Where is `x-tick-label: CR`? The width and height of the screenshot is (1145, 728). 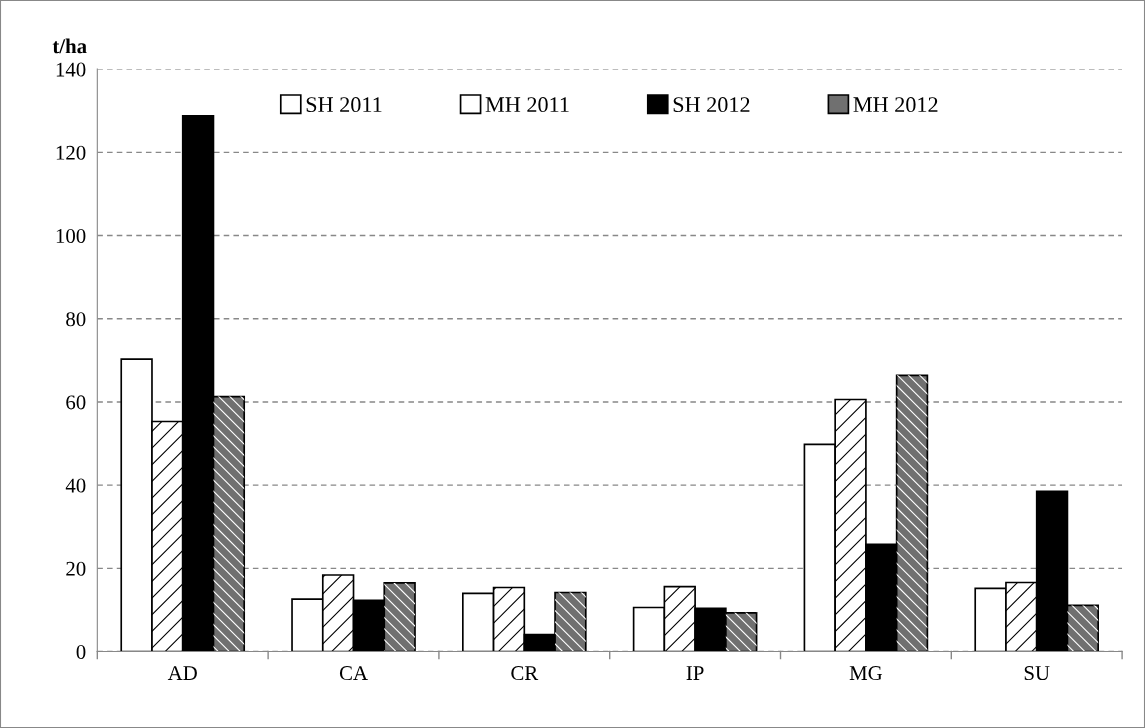 x-tick-label: CR is located at coordinates (525, 673).